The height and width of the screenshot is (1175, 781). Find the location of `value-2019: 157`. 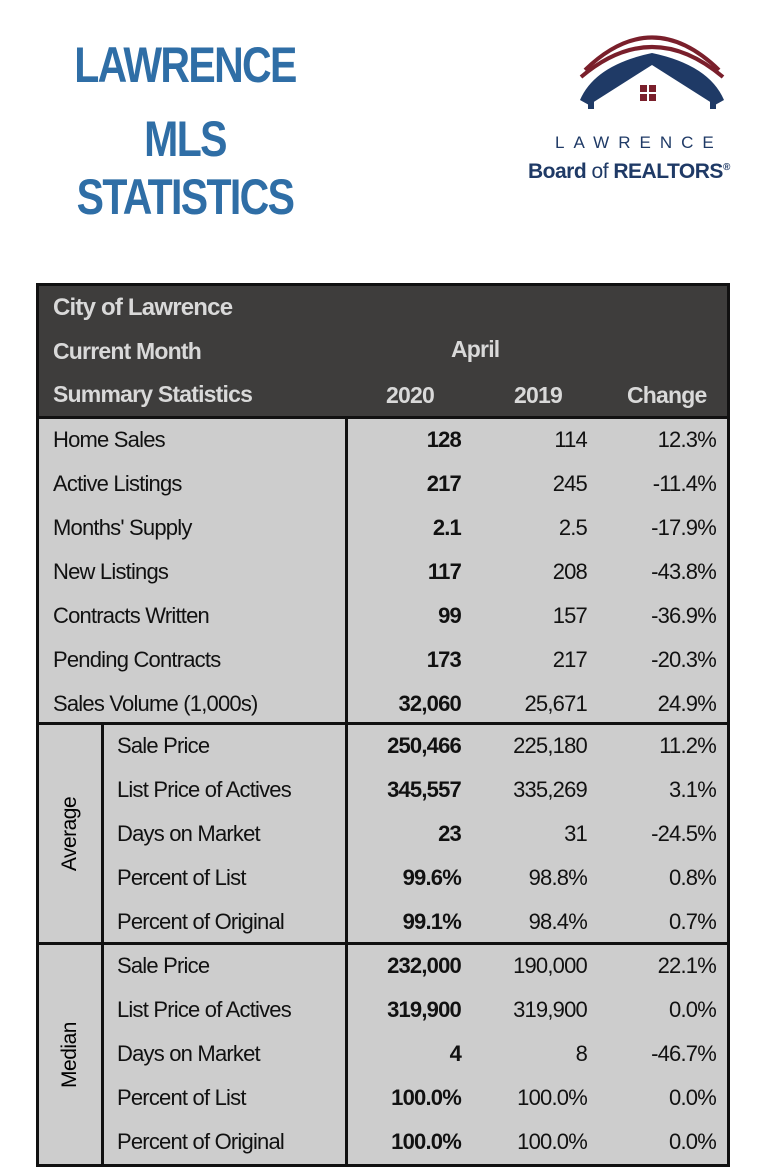

value-2019: 157 is located at coordinates (570, 615).